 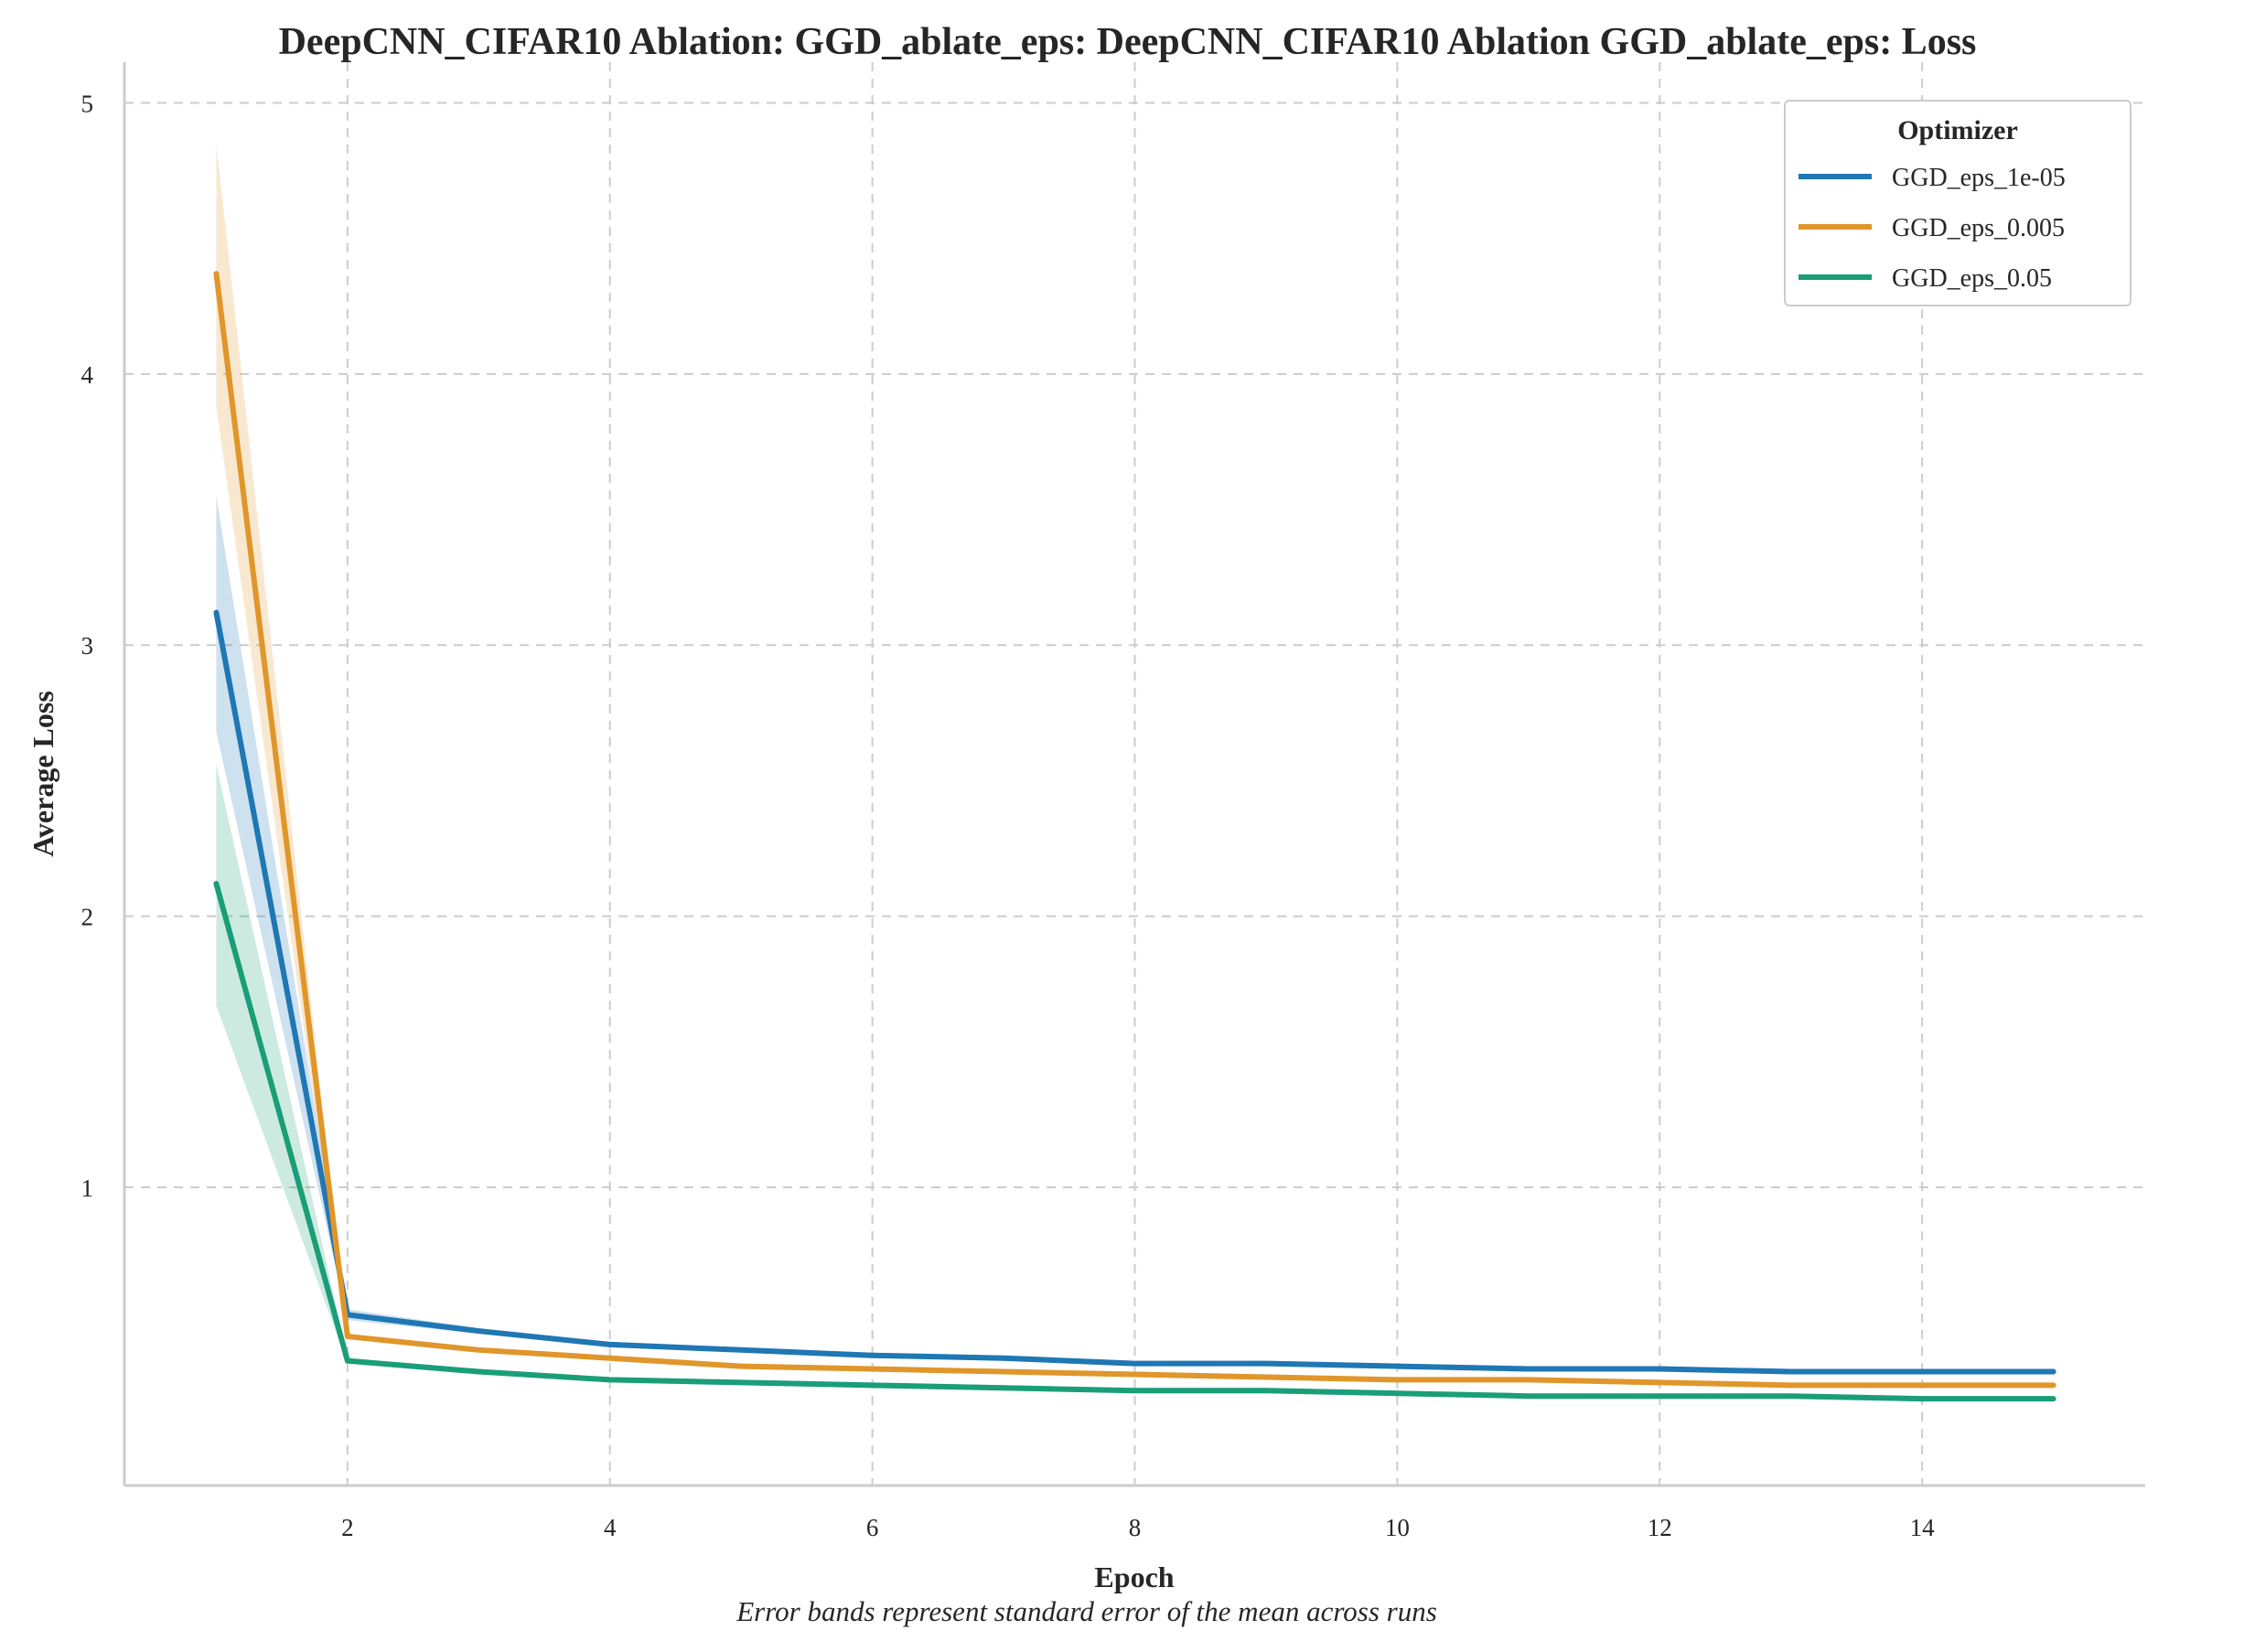 What do you see at coordinates (1972, 278) in the screenshot?
I see `legend-label-2: GGD_eps_0.05` at bounding box center [1972, 278].